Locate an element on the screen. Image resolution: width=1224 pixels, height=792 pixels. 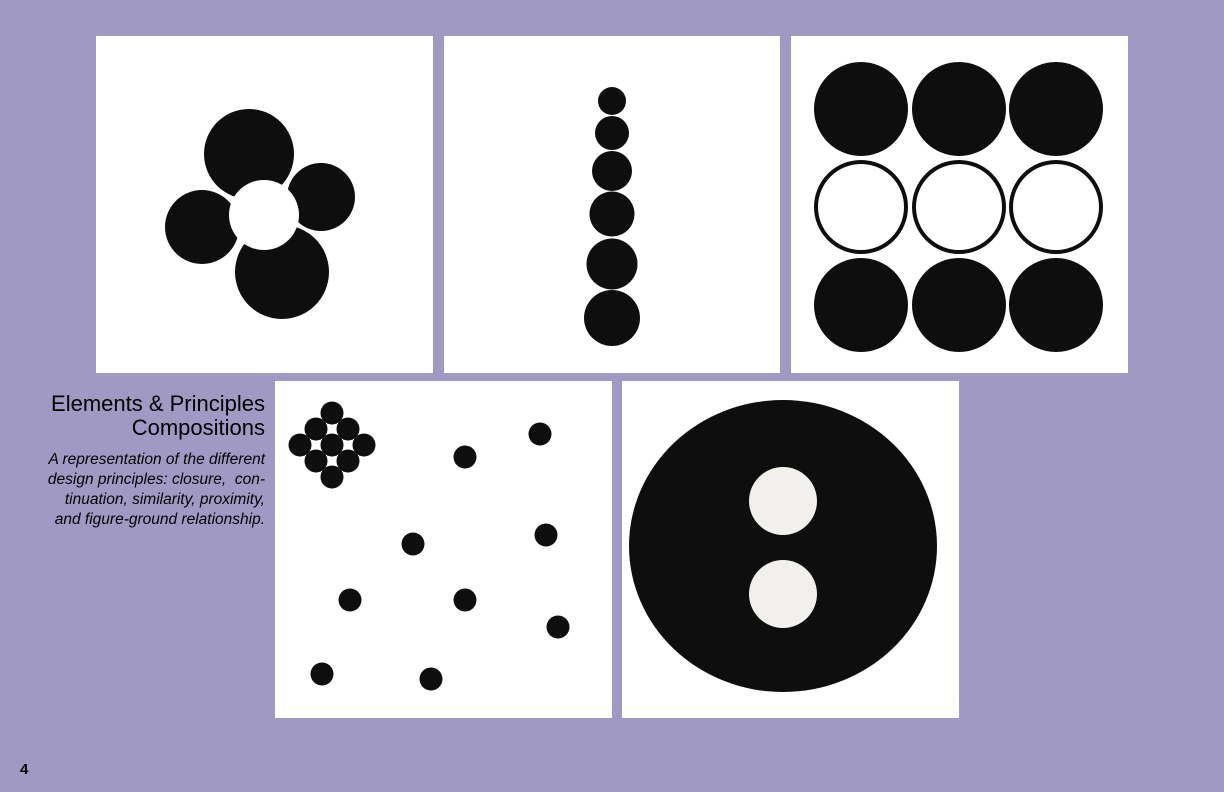
proximity-composition is located at coordinates (443, 549).